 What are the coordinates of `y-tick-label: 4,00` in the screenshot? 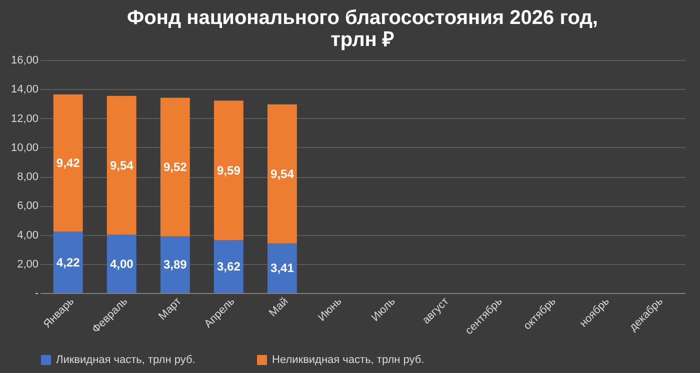 It's located at (27, 235).